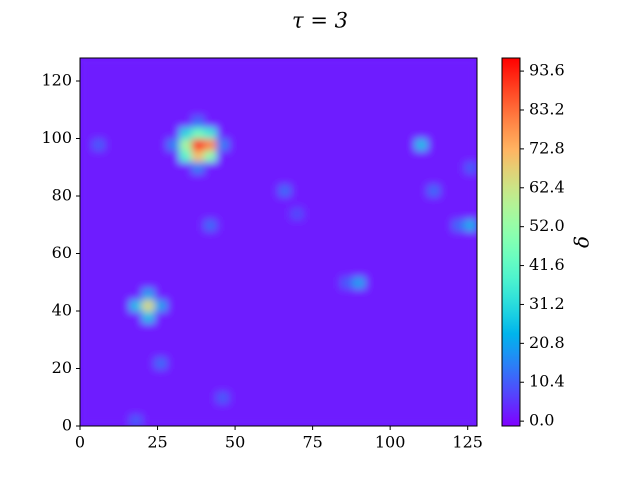  What do you see at coordinates (157, 442) in the screenshot?
I see `x-tick-label: 25` at bounding box center [157, 442].